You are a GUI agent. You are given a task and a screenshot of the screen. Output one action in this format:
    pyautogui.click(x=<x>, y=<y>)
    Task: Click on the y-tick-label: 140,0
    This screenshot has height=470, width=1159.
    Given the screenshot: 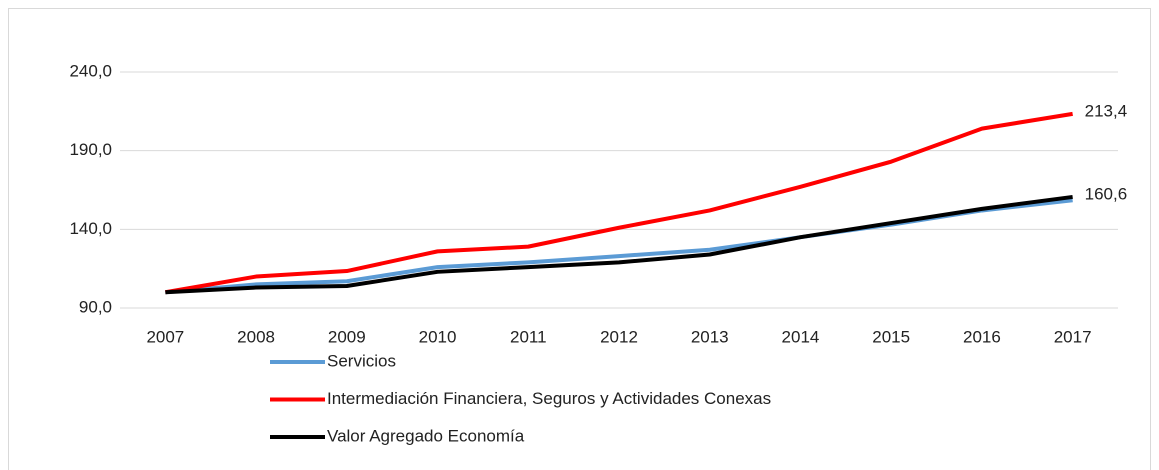 What is the action you would take?
    pyautogui.click(x=90, y=228)
    